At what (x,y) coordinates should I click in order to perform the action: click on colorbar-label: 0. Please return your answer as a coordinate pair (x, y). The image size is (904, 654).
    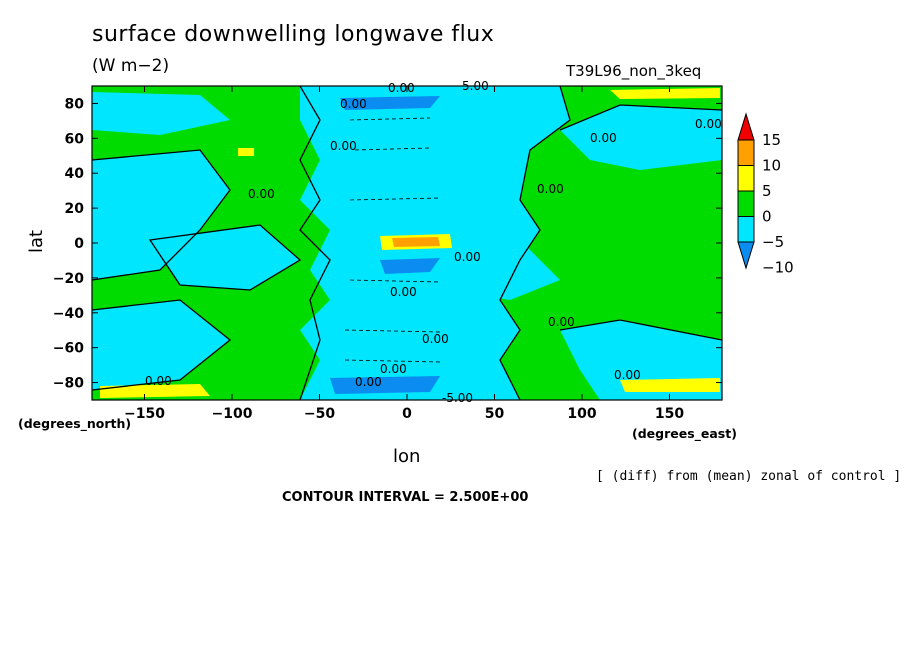
    Looking at the image, I should click on (767, 217).